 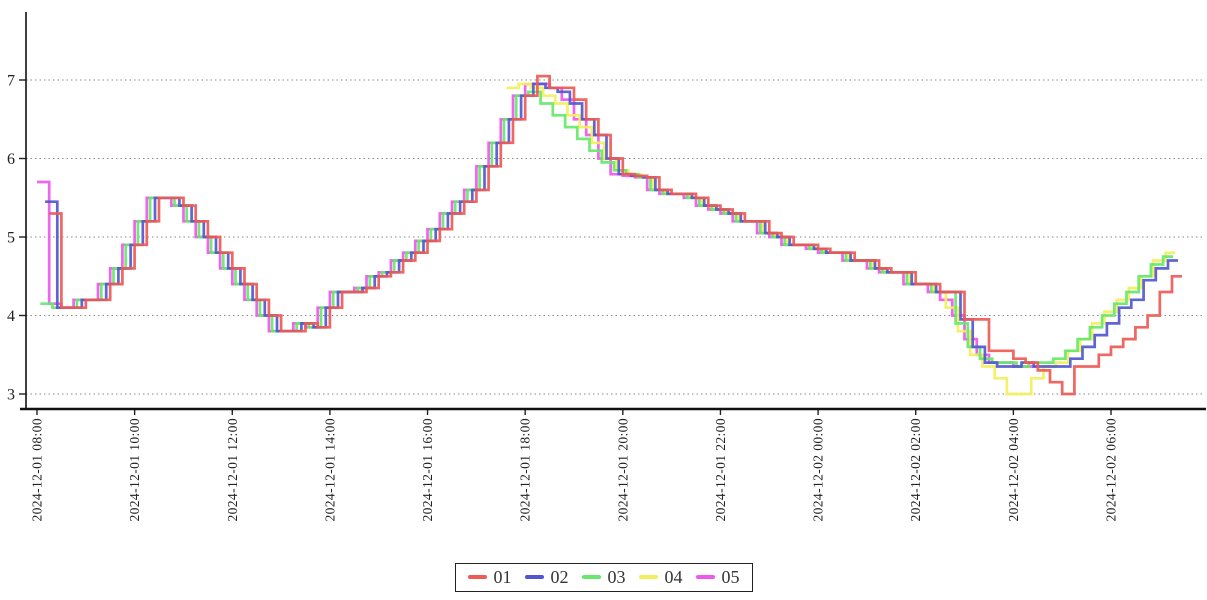 What do you see at coordinates (673, 577) in the screenshot?
I see `legend-label-04: 04` at bounding box center [673, 577].